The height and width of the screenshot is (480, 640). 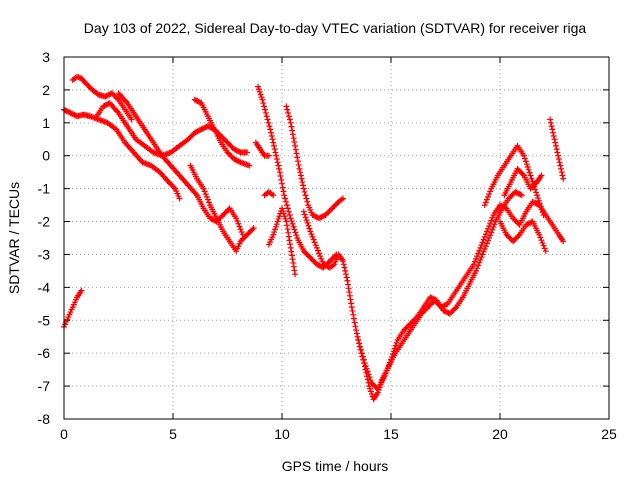 I want to click on series-trace-q, so click(x=523, y=182).